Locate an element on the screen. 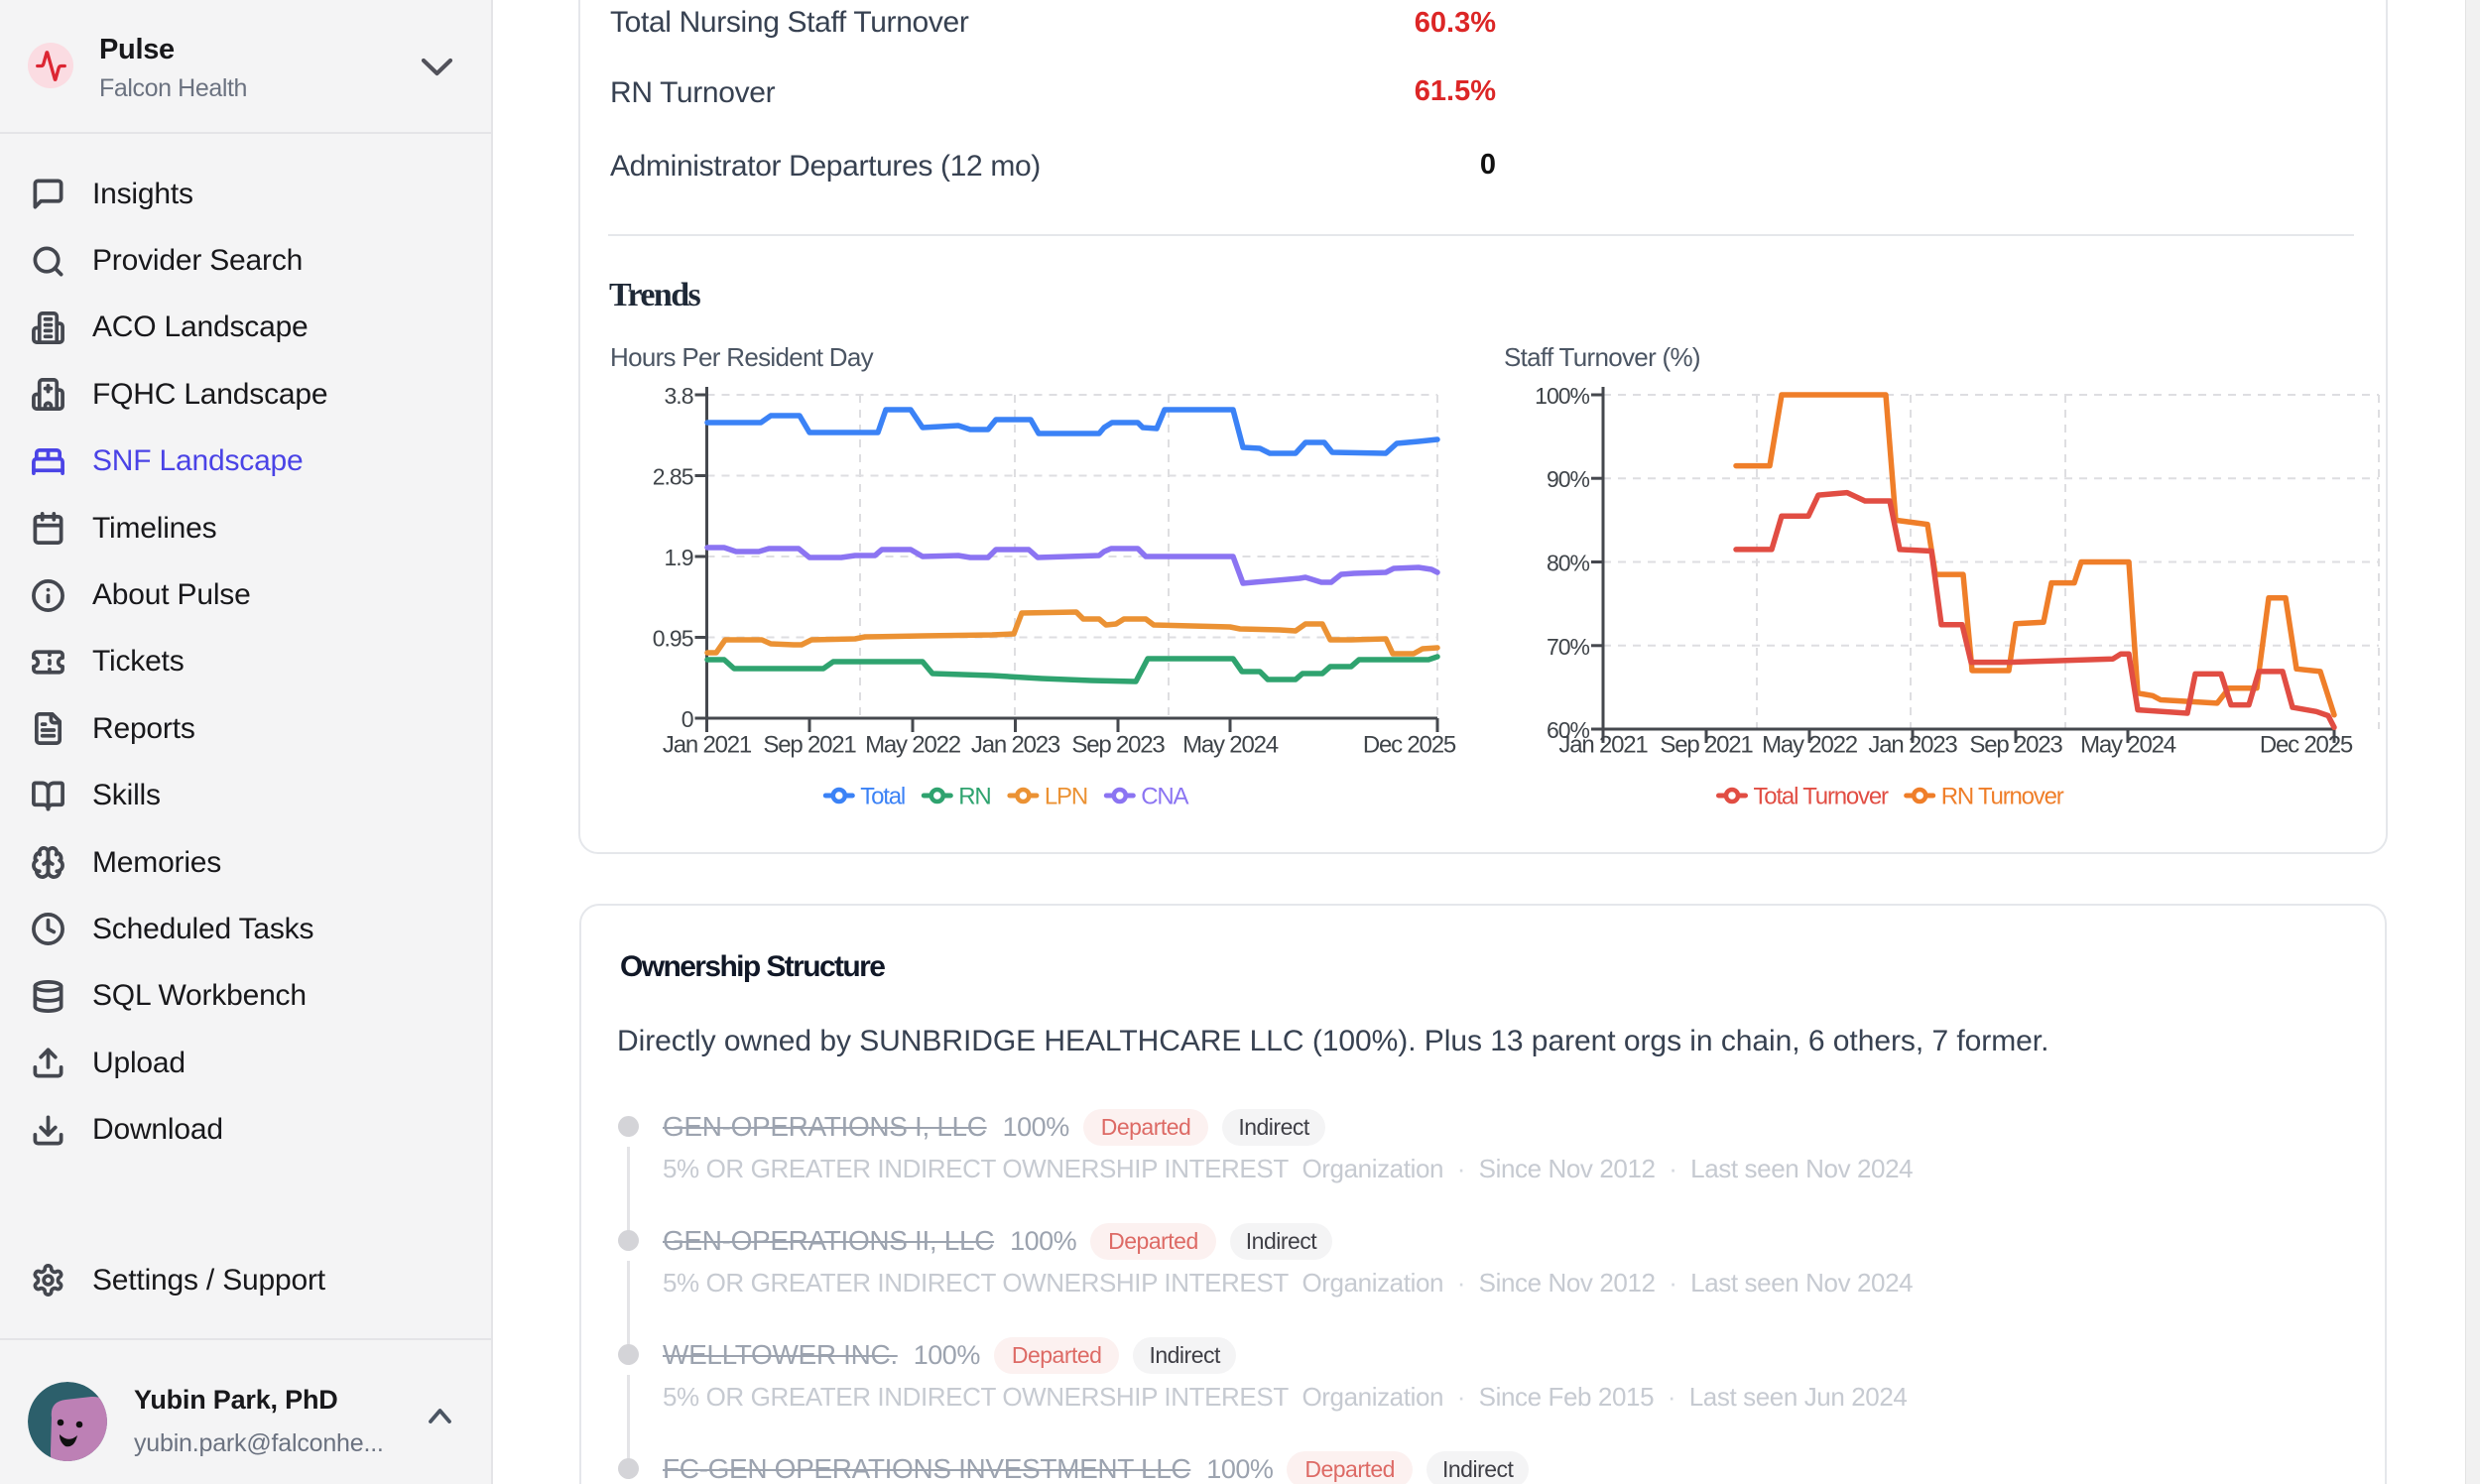 The image size is (2480, 1484). svg-text: Total Turnover is located at coordinates (1821, 797).